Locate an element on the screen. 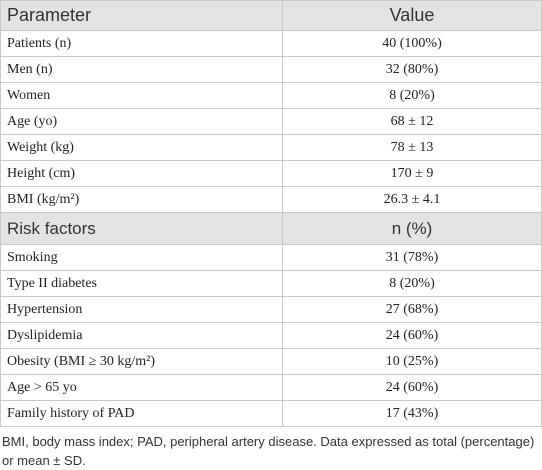 The height and width of the screenshot is (470, 542). value-cell: 17 (43%) is located at coordinates (412, 413).